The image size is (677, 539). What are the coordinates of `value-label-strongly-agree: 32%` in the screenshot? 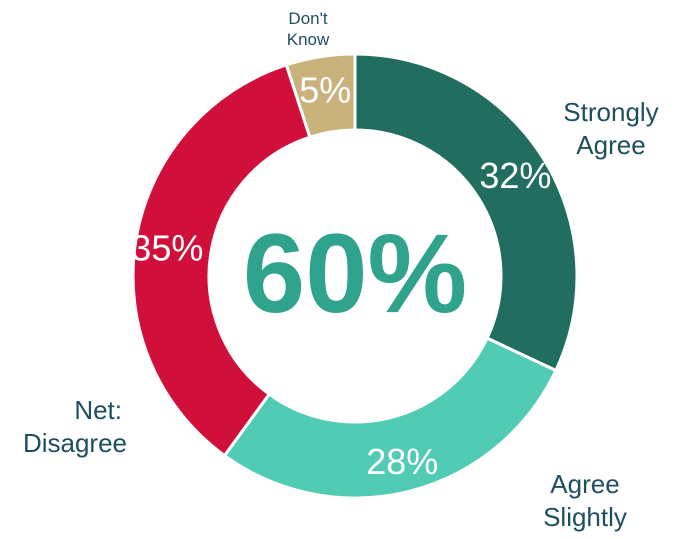 It's located at (515, 175).